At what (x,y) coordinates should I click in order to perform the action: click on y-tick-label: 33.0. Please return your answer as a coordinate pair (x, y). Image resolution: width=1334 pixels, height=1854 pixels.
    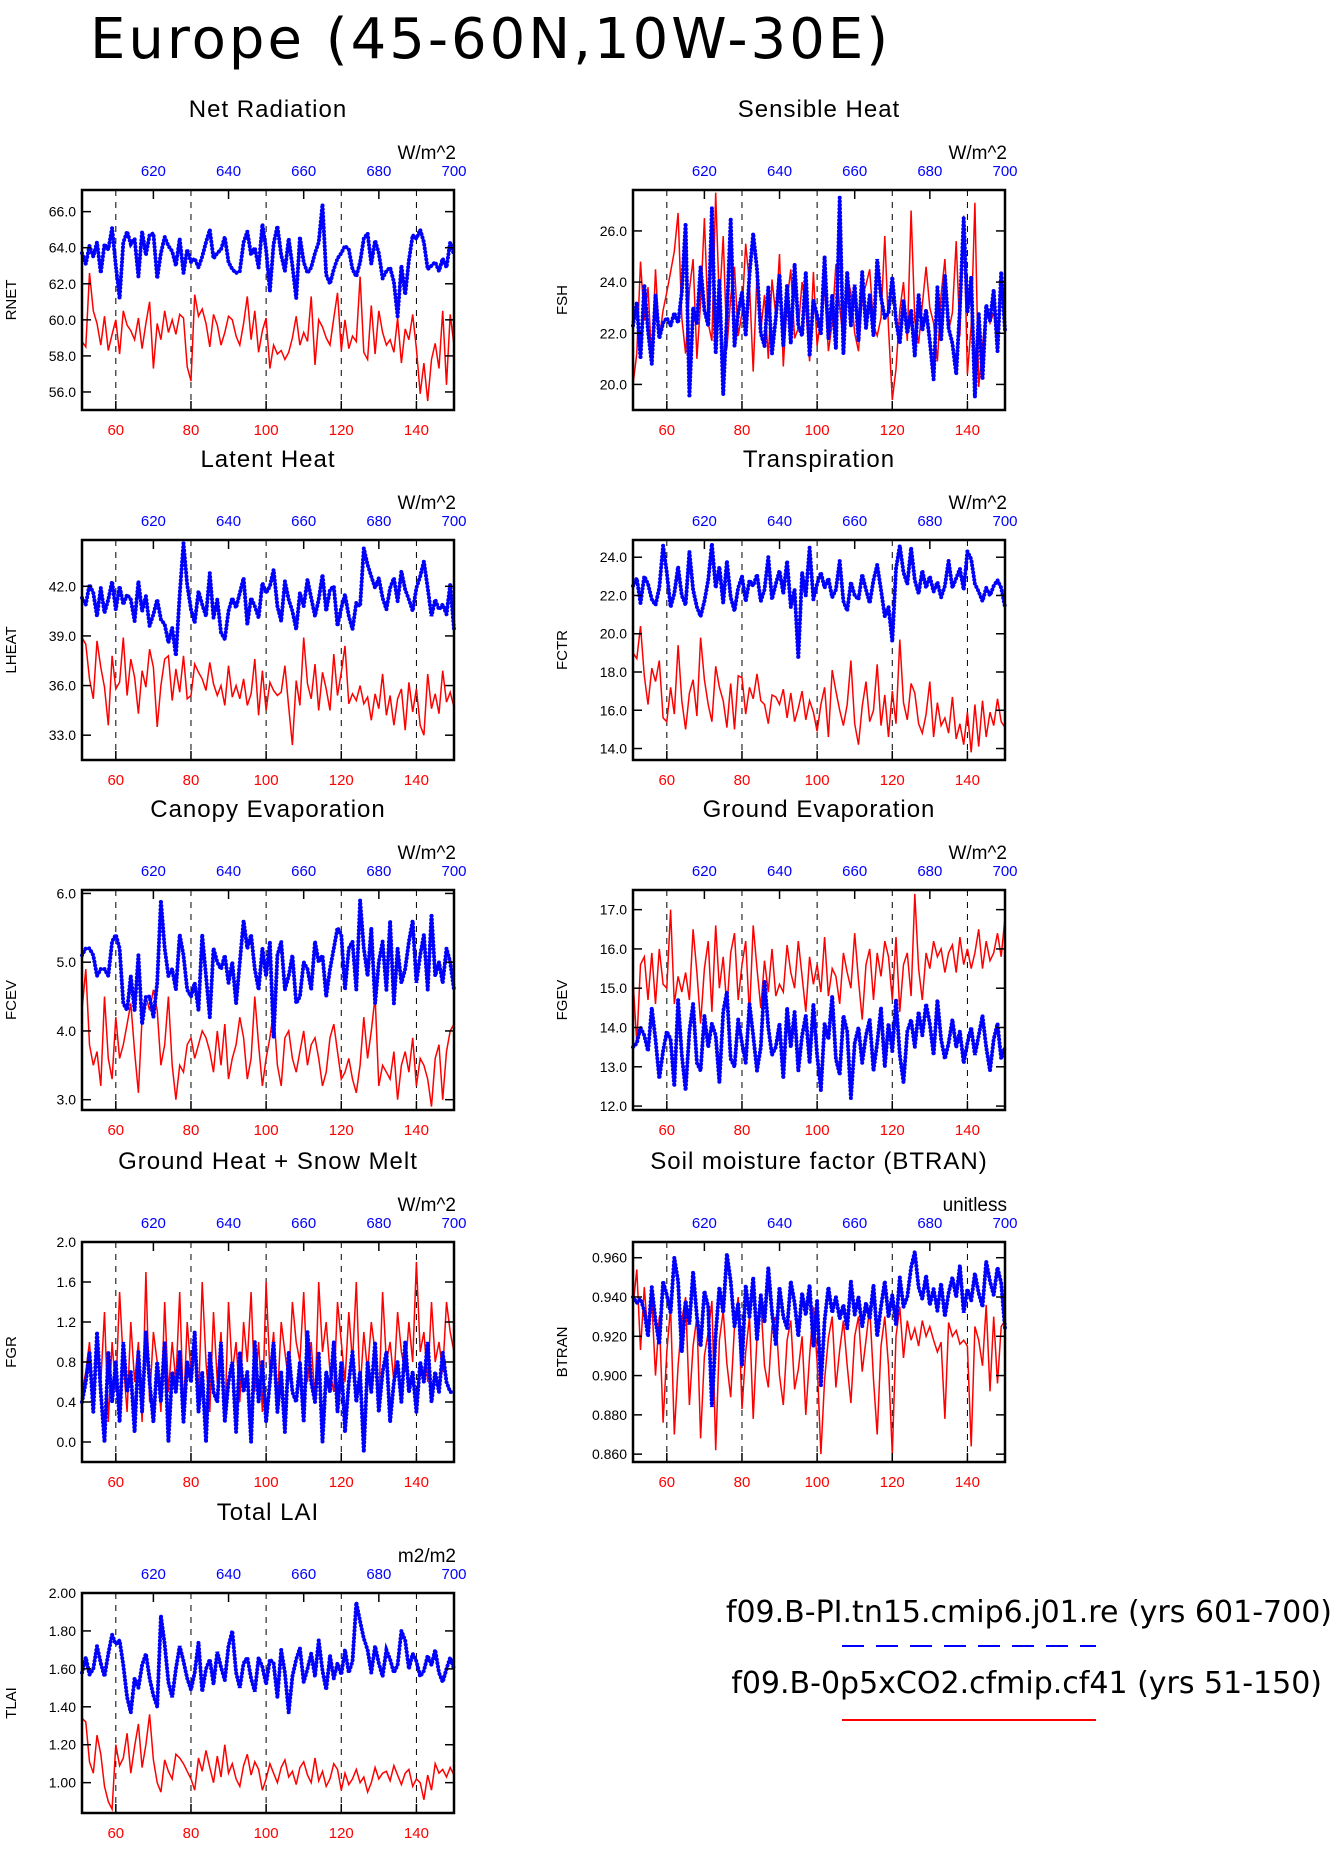
    Looking at the image, I should click on (62, 735).